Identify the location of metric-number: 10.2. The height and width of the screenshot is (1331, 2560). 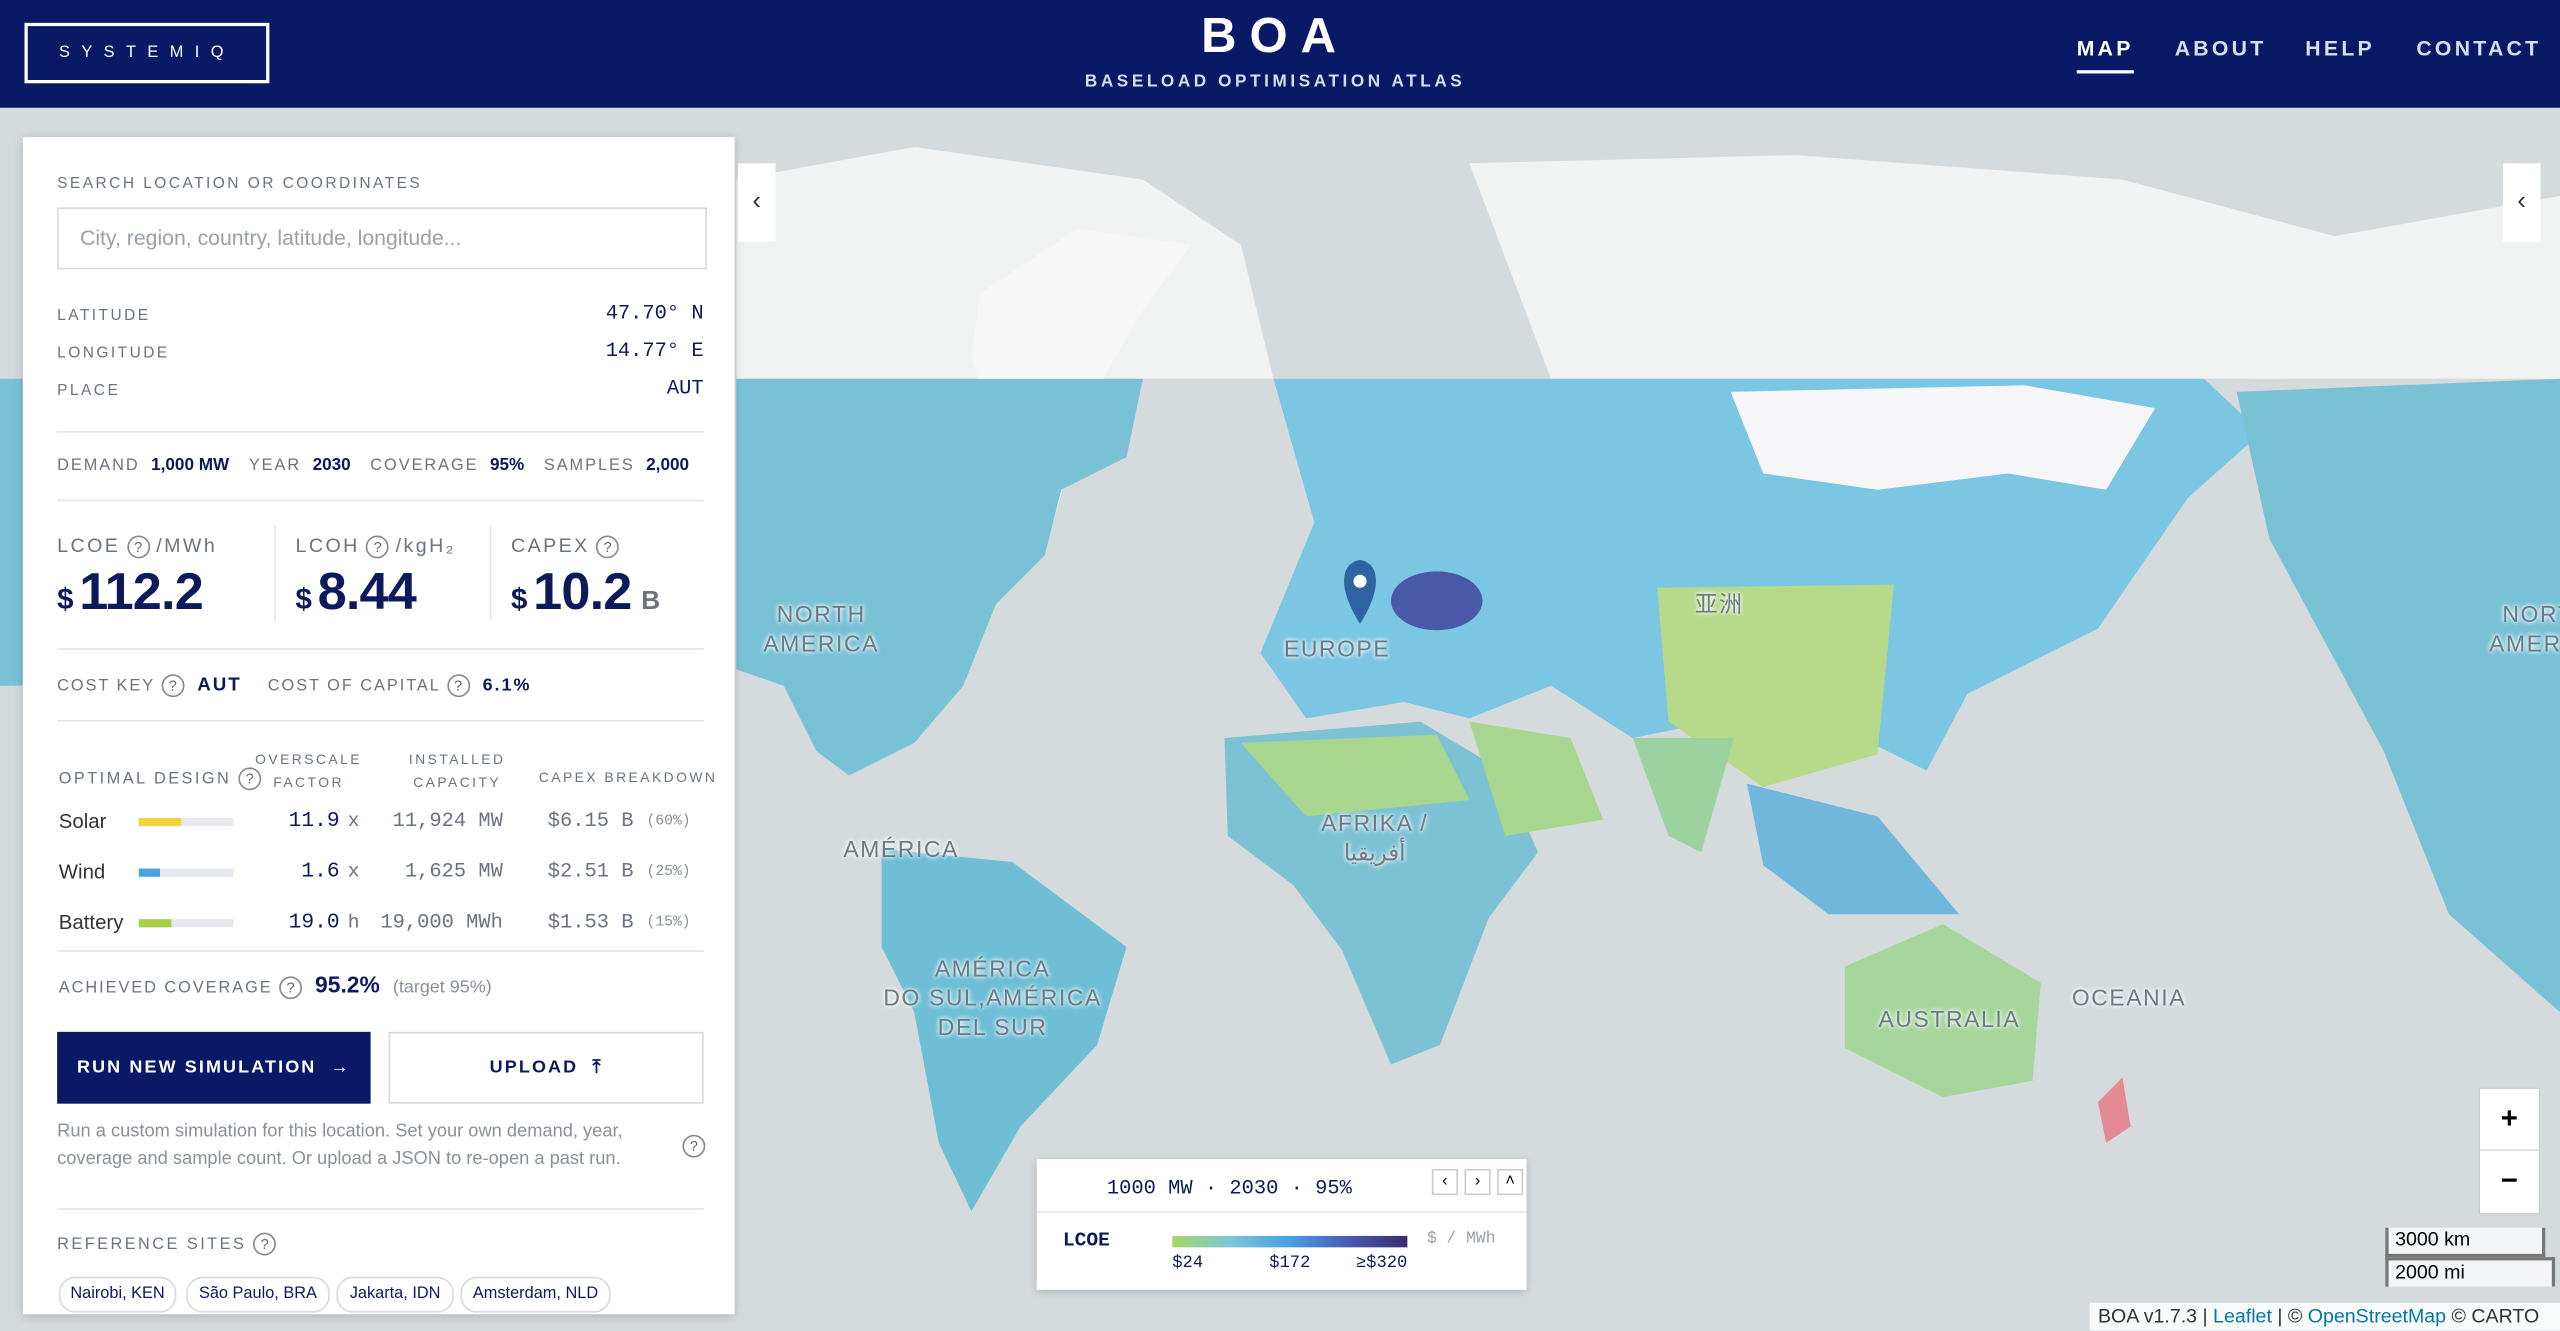
(582, 591).